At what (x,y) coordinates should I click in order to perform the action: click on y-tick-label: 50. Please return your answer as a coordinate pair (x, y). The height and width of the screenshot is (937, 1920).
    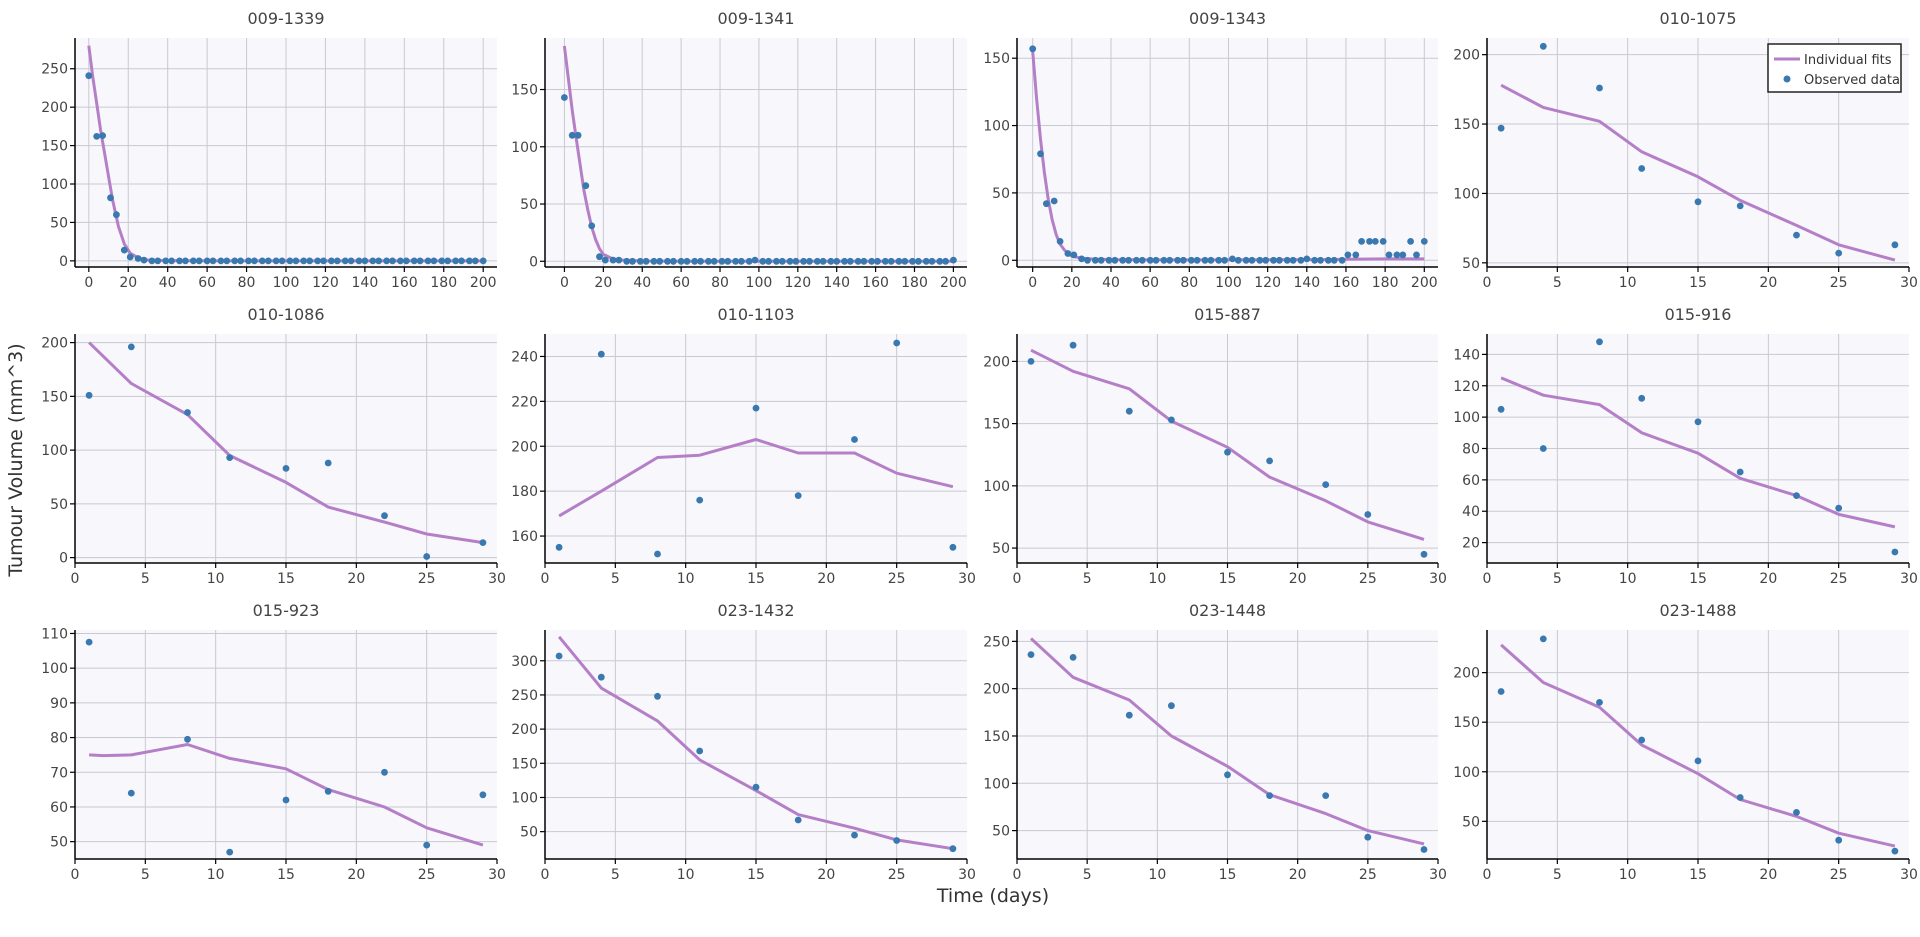
    Looking at the image, I should click on (1001, 832).